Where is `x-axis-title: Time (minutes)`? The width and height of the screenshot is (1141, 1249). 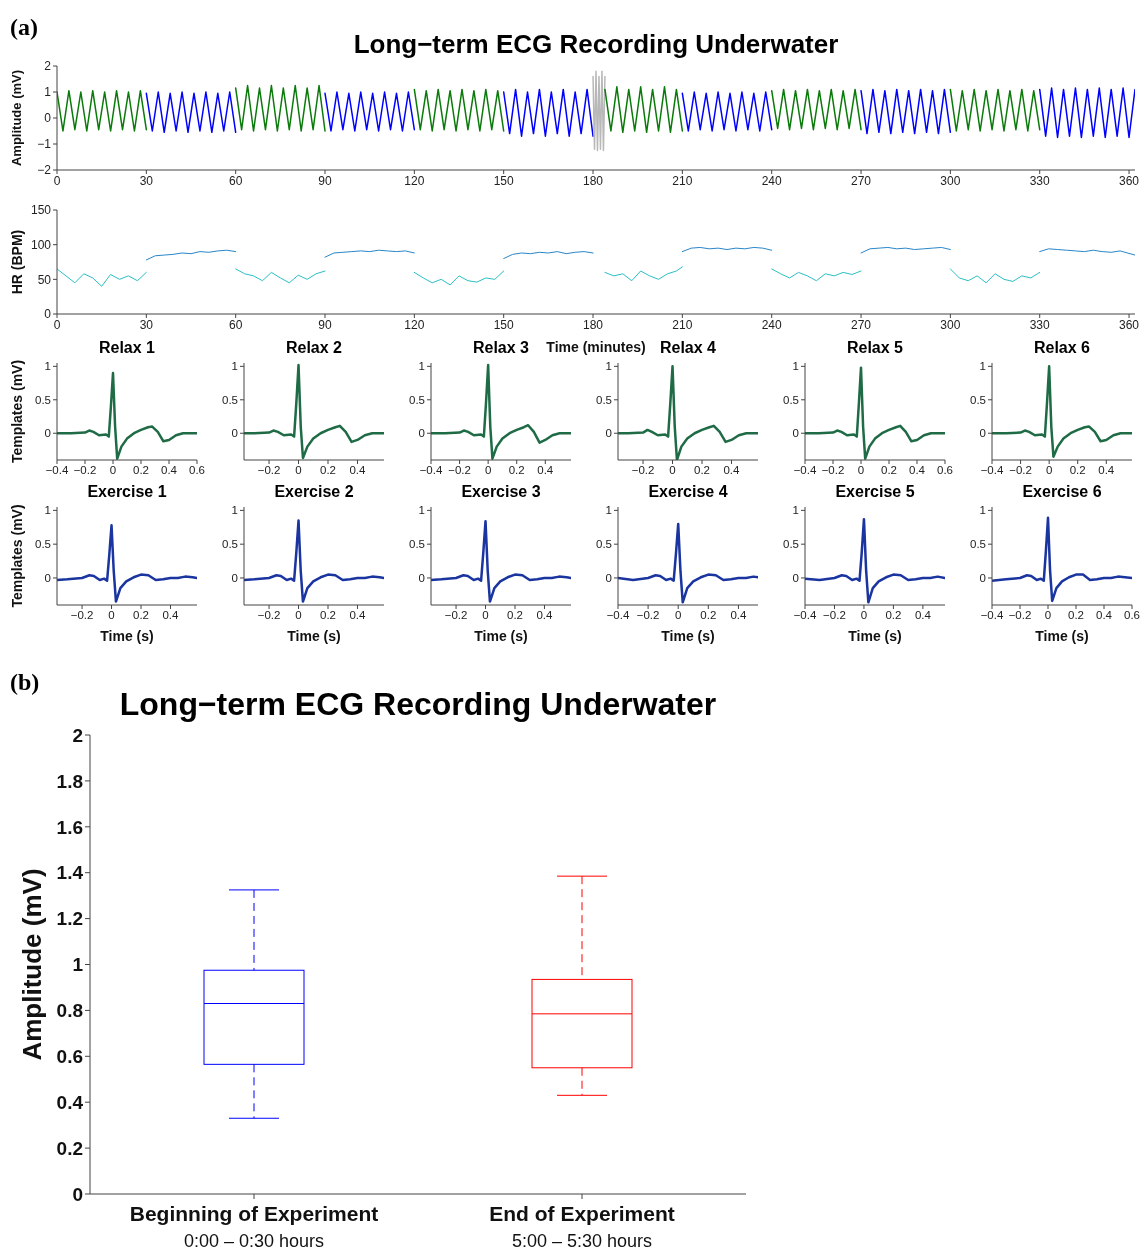
x-axis-title: Time (minutes) is located at coordinates (596, 347).